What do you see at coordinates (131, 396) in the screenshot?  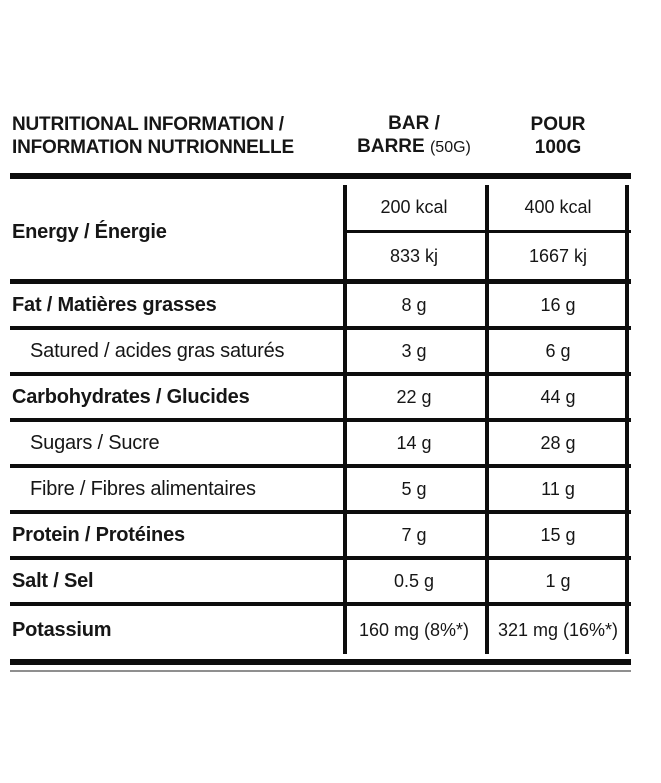 I see `row-carbohydrates-label: Carbohydrates / Glucides` at bounding box center [131, 396].